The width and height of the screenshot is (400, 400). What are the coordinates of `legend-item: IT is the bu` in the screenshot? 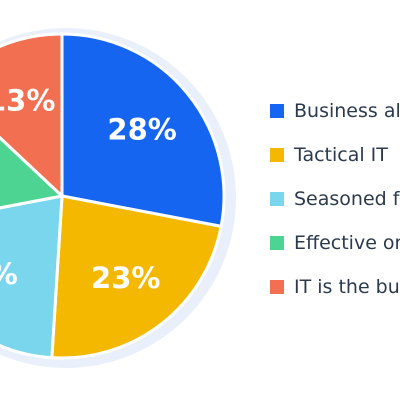 It's located at (335, 287).